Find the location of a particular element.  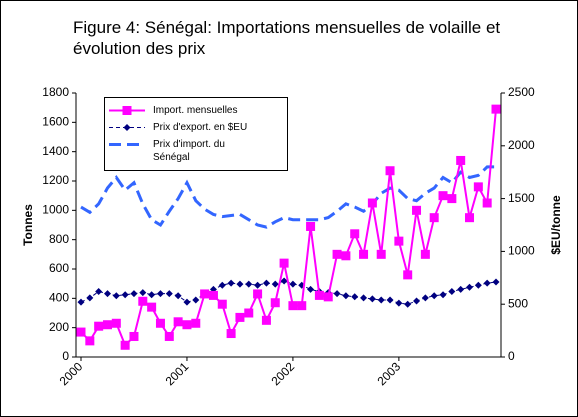

y-tick-label: 1000 is located at coordinates (55, 210).